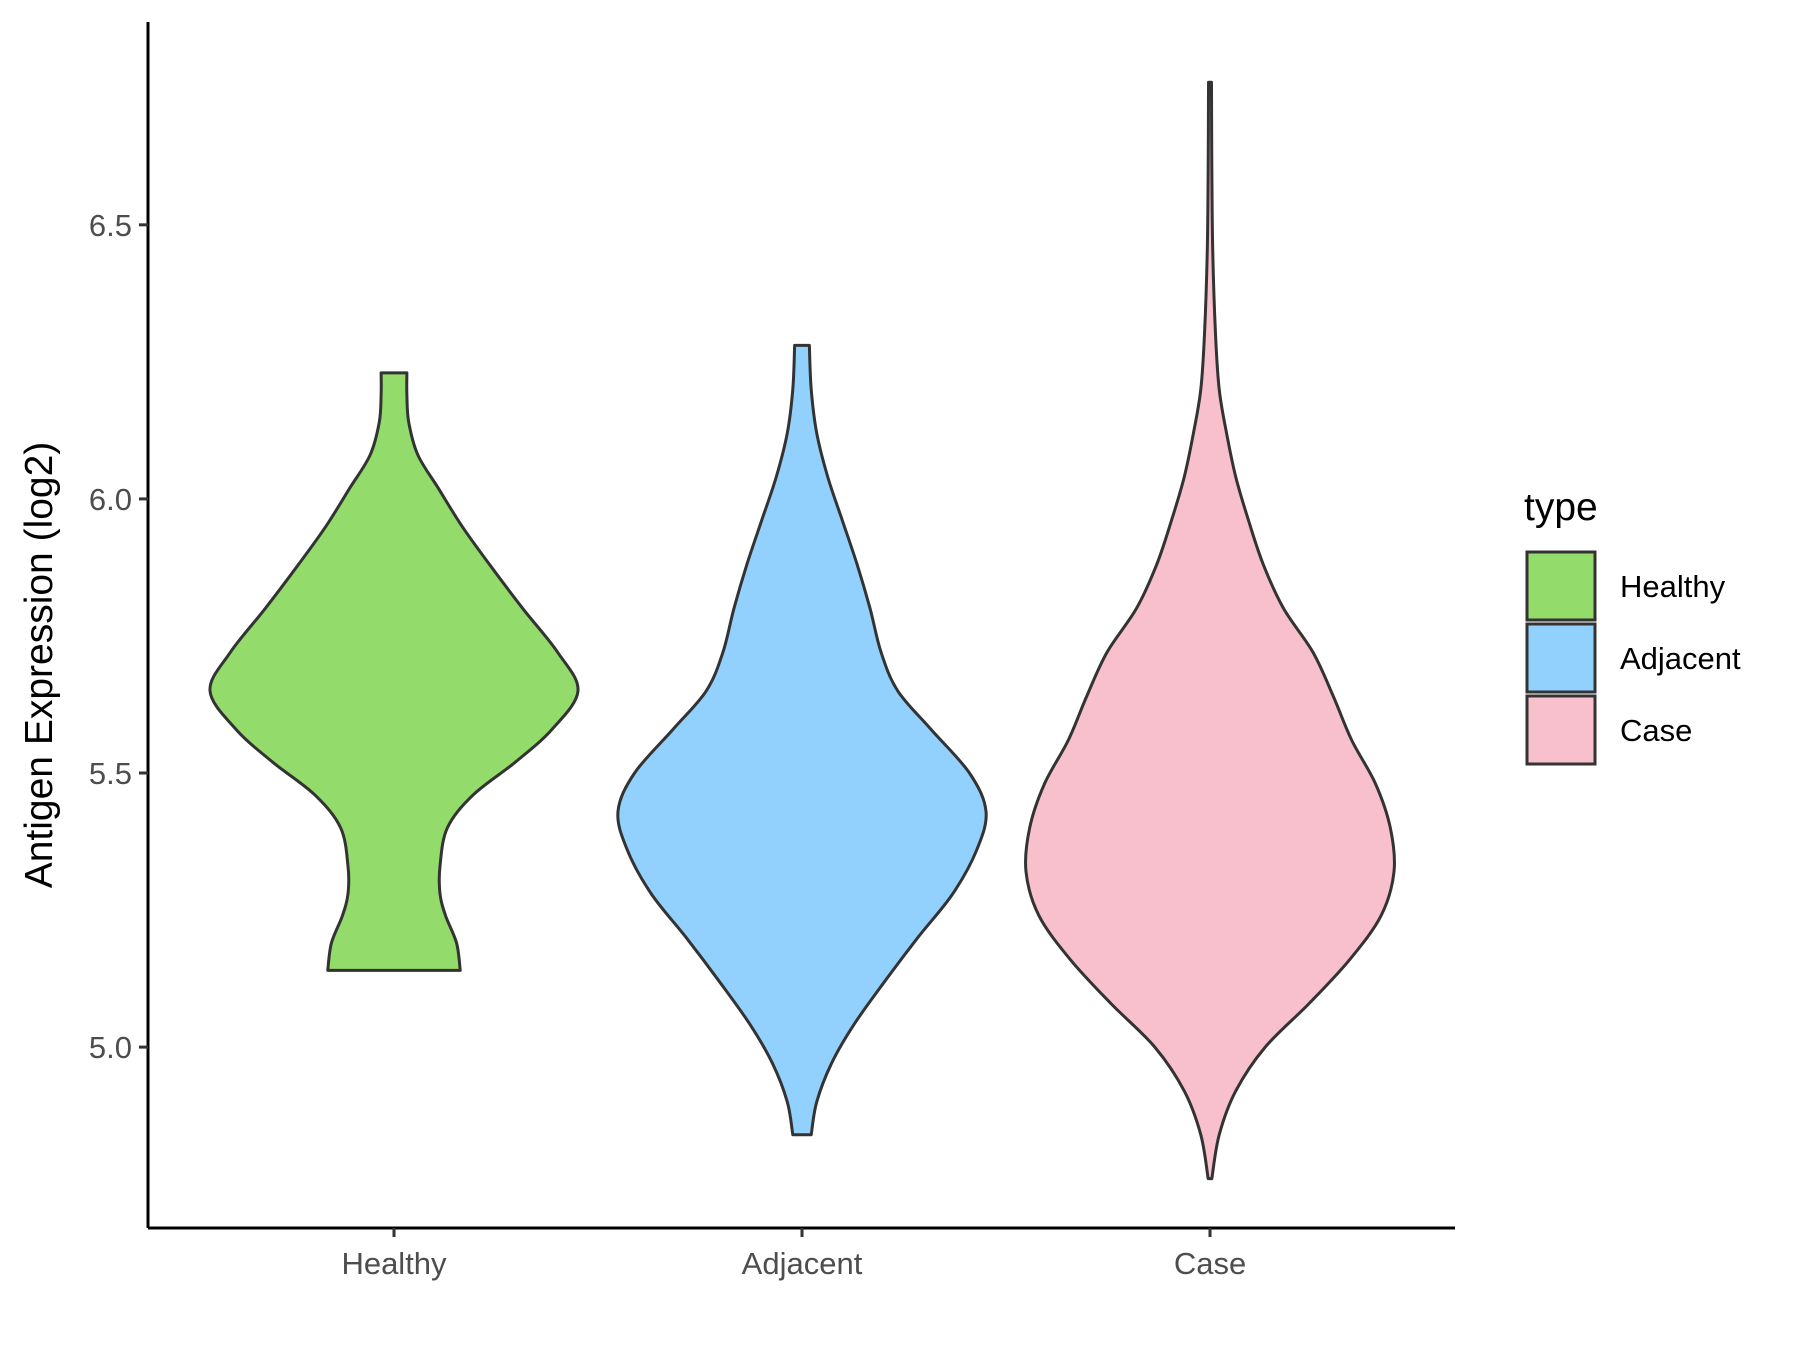  Describe the element at coordinates (1561, 586) in the screenshot. I see `legend-swatch-healthy` at that location.